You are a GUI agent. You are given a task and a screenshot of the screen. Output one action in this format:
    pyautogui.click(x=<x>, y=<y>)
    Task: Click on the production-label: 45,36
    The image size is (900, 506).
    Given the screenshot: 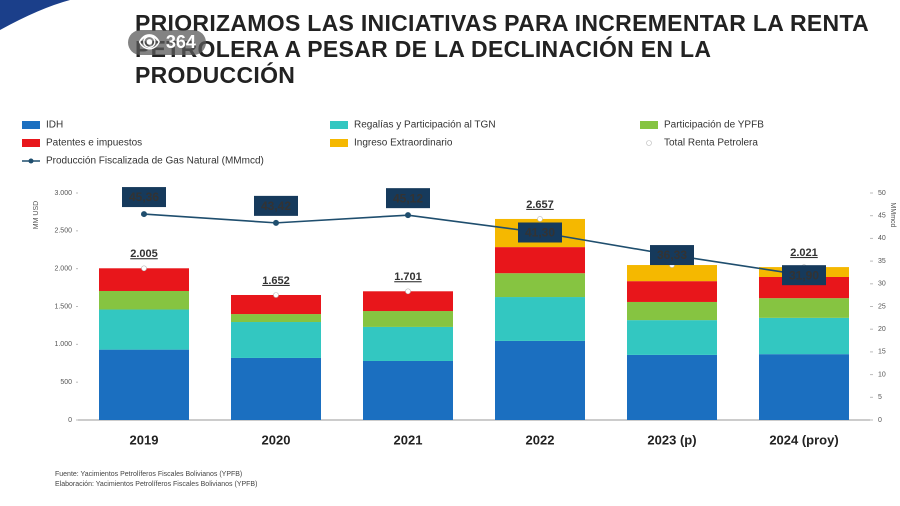 What is the action you would take?
    pyautogui.click(x=144, y=197)
    